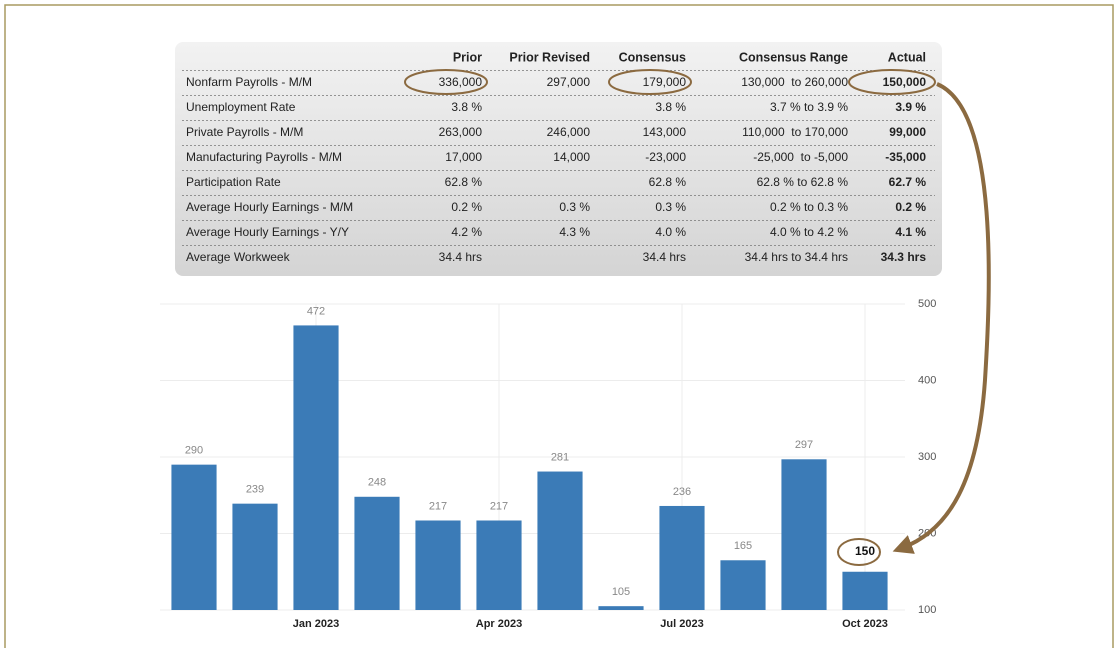 The image size is (1119, 648). What do you see at coordinates (621, 592) in the screenshot?
I see `value-label: 105` at bounding box center [621, 592].